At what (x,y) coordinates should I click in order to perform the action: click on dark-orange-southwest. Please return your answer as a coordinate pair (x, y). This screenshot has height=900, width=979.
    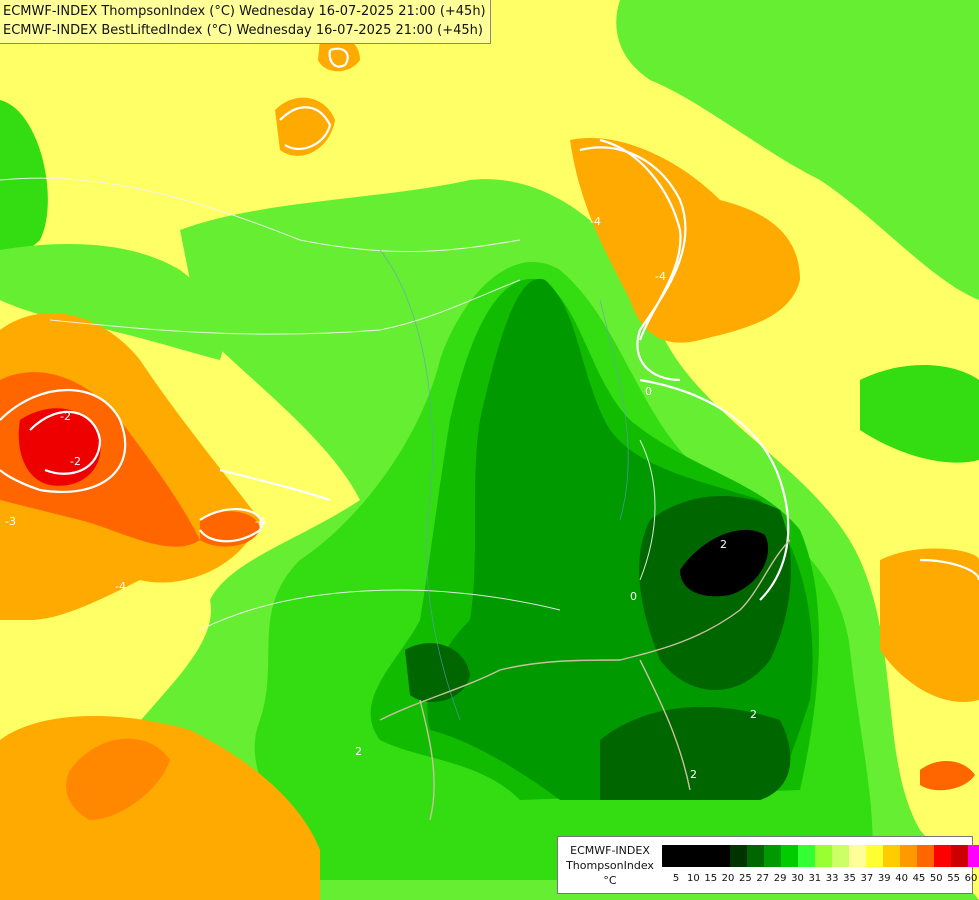
    Looking at the image, I should click on (118, 779).